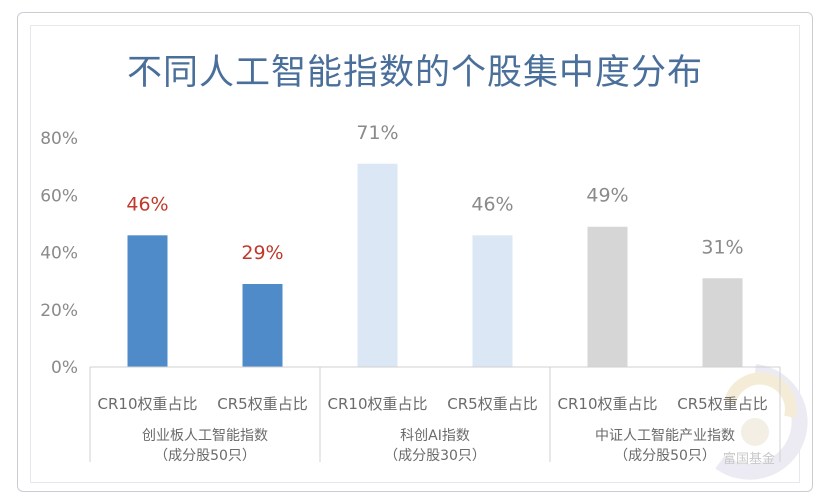  I want to click on y-axis: 0% 20% 40% 60% 80%, so click(59, 253).